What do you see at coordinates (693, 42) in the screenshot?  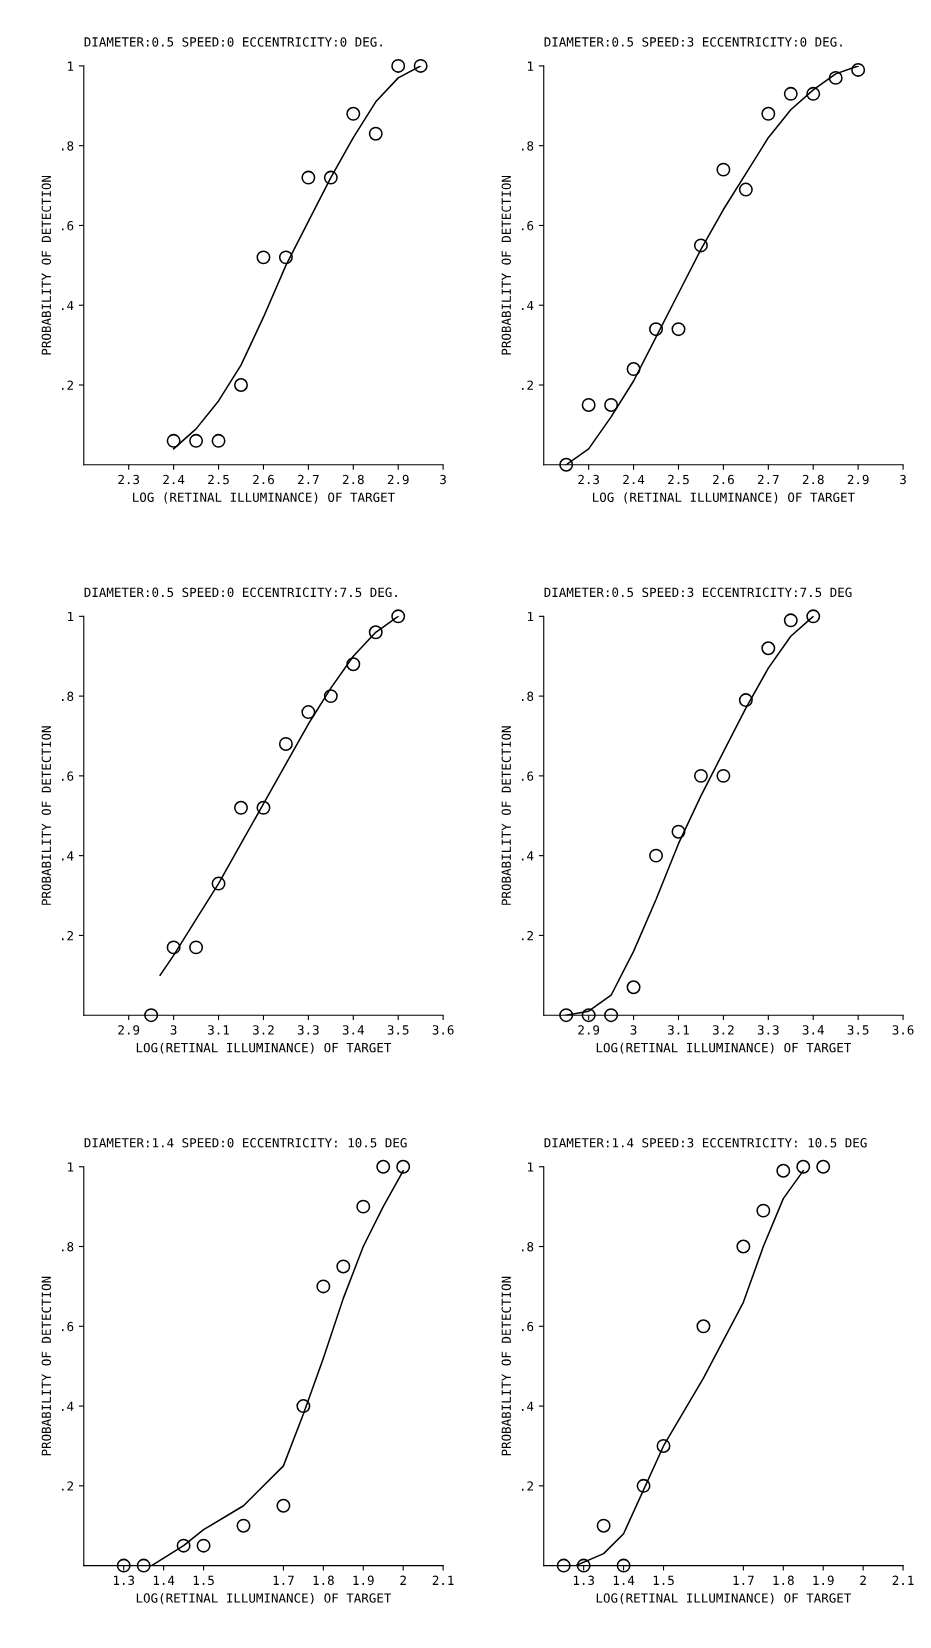 I see `chart-title: DIAMETER:0.5 SPEED:3 ECCENTRICITY:0 DEG.` at bounding box center [693, 42].